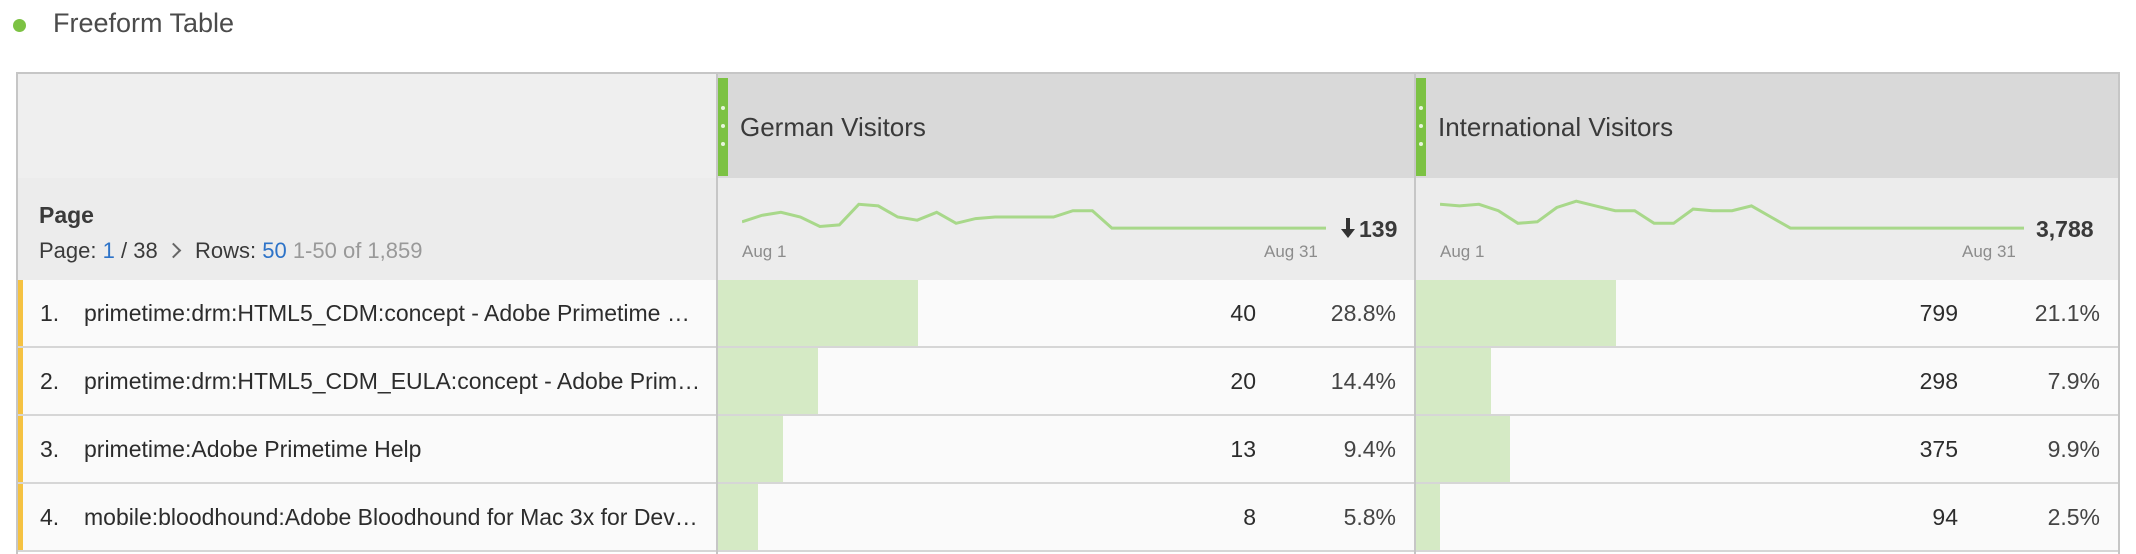 This screenshot has width=2136, height=554. I want to click on metric-cell: 298 7.9%, so click(1767, 381).